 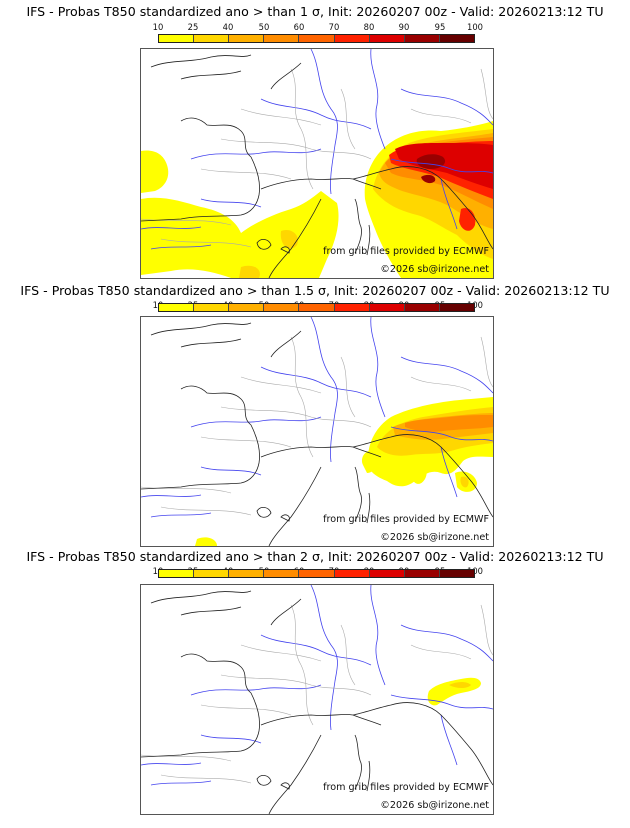 What do you see at coordinates (369, 27) in the screenshot?
I see `colorbar-tick: 80` at bounding box center [369, 27].